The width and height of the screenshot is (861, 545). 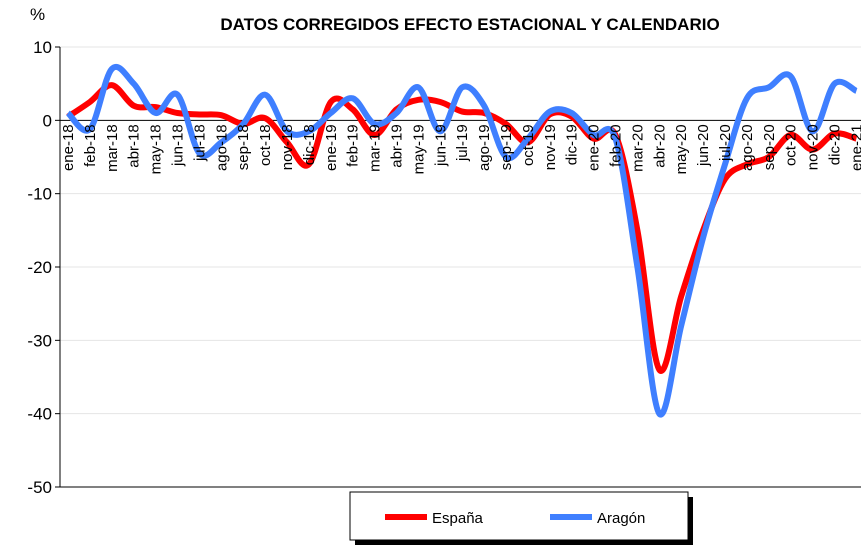 I want to click on x-tick-label: jun-20, so click(x=703, y=145).